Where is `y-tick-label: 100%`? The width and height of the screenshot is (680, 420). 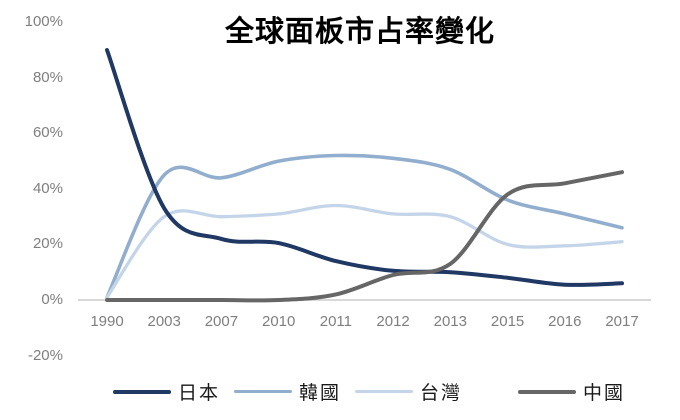 y-tick-label: 100% is located at coordinates (43, 22).